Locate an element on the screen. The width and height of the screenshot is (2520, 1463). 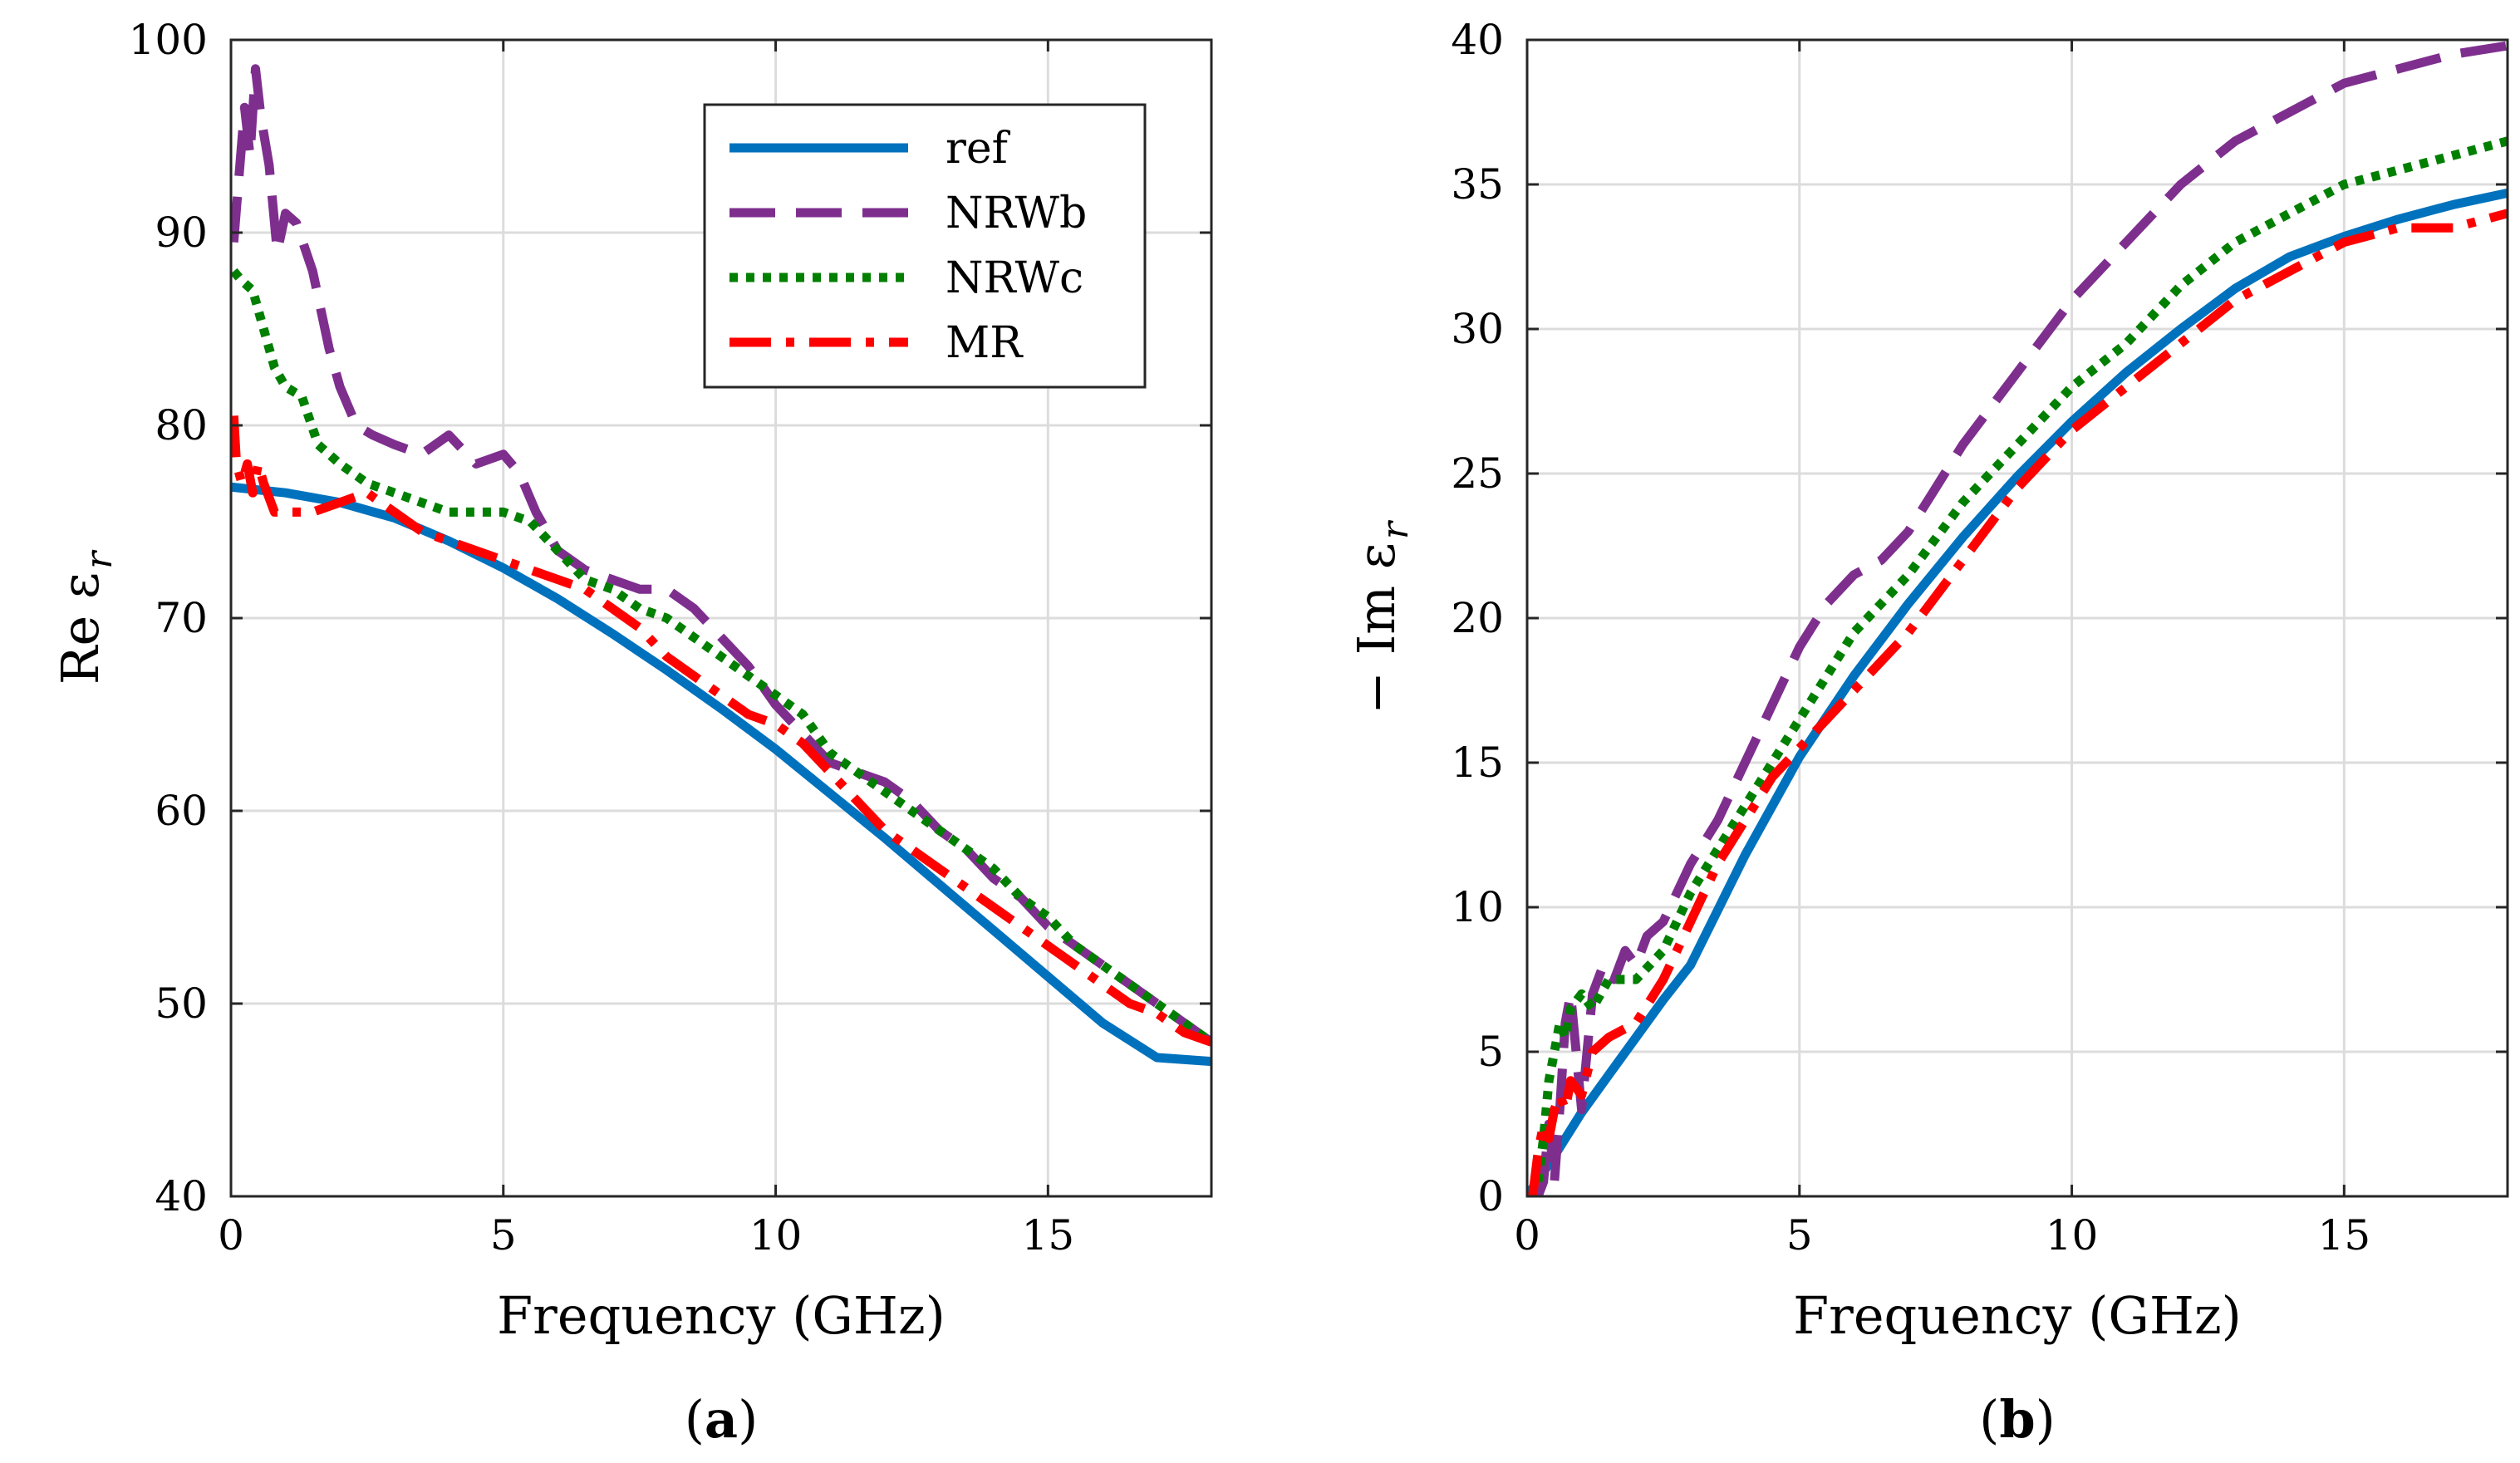
legend-label-ref: ref is located at coordinates (978, 149).